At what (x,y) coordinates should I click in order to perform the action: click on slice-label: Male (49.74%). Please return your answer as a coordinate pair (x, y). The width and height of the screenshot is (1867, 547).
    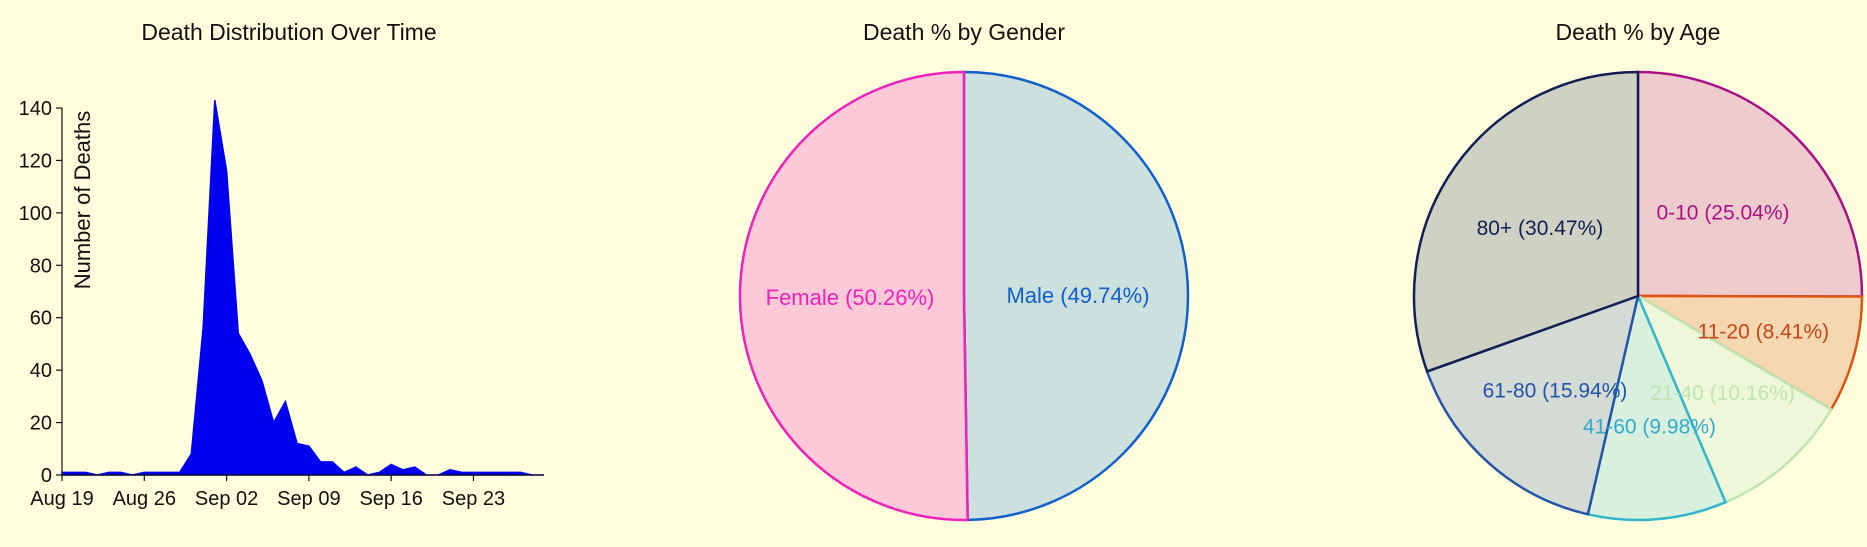
    Looking at the image, I should click on (1077, 295).